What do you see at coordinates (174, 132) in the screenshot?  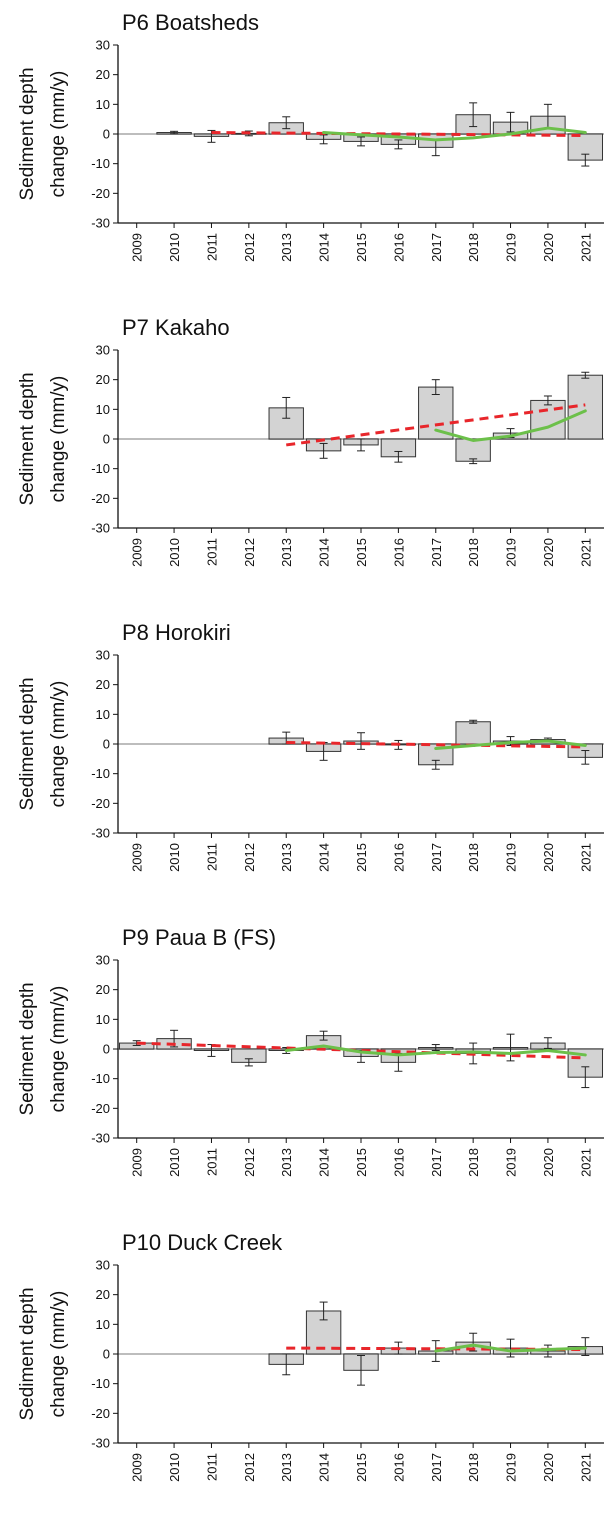 I see `error-bar-2010` at bounding box center [174, 132].